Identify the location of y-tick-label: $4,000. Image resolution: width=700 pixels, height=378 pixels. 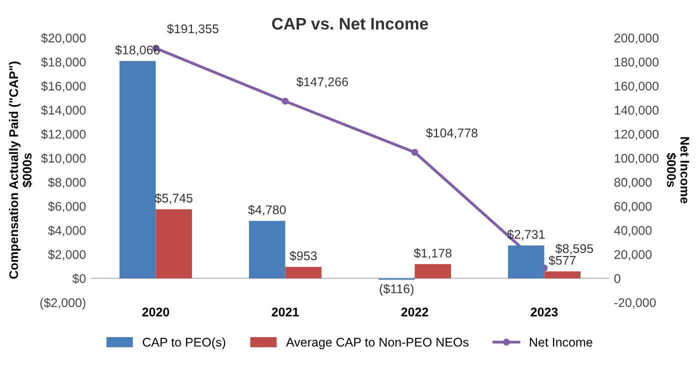
(67, 231).